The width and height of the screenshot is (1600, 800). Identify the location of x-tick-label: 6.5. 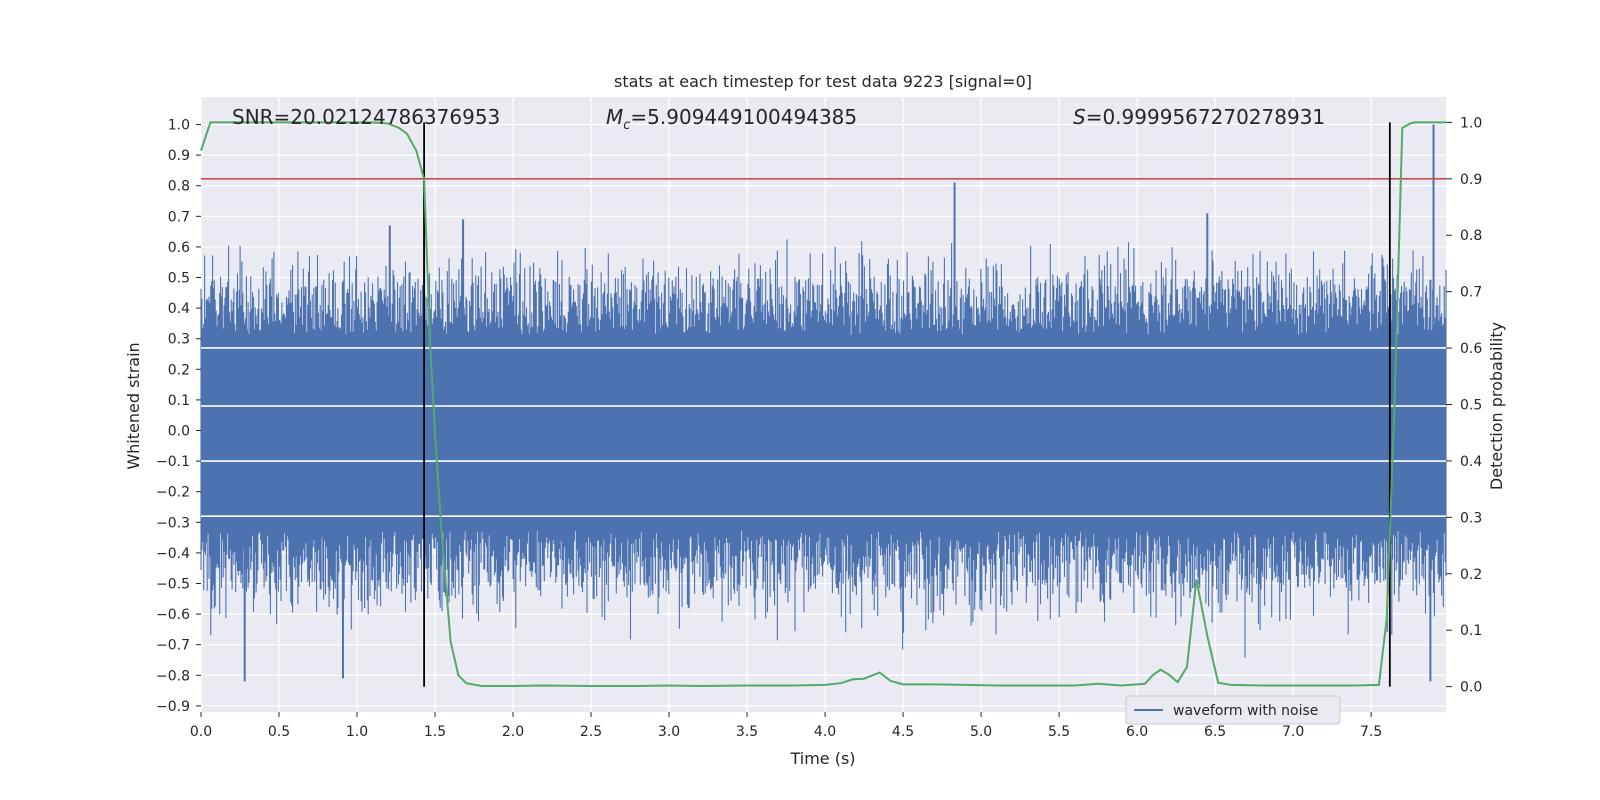
(1215, 732).